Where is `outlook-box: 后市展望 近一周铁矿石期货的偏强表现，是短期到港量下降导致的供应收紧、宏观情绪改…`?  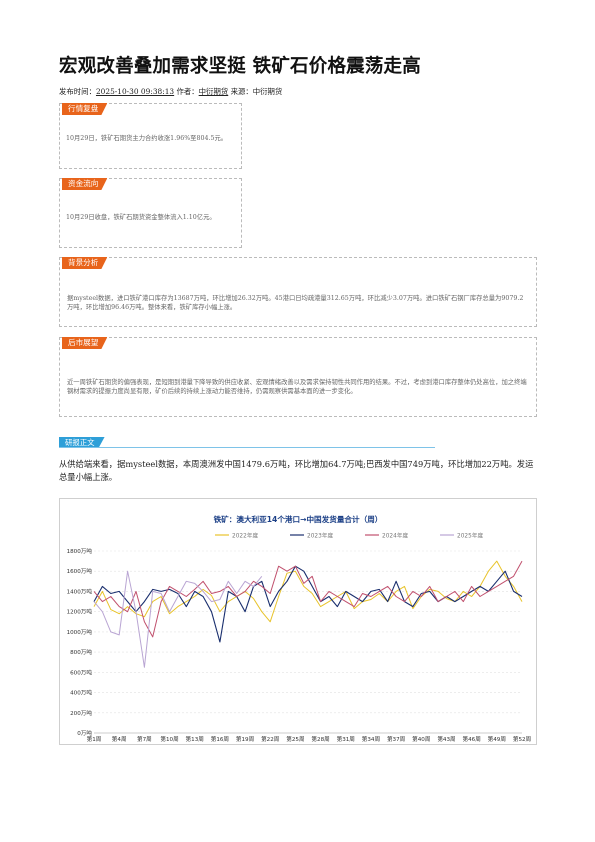 outlook-box: 后市展望 近一周铁矿石期货的偏强表现，是短期到港量下降导致的供应收紧、宏观情绪改… is located at coordinates (298, 377).